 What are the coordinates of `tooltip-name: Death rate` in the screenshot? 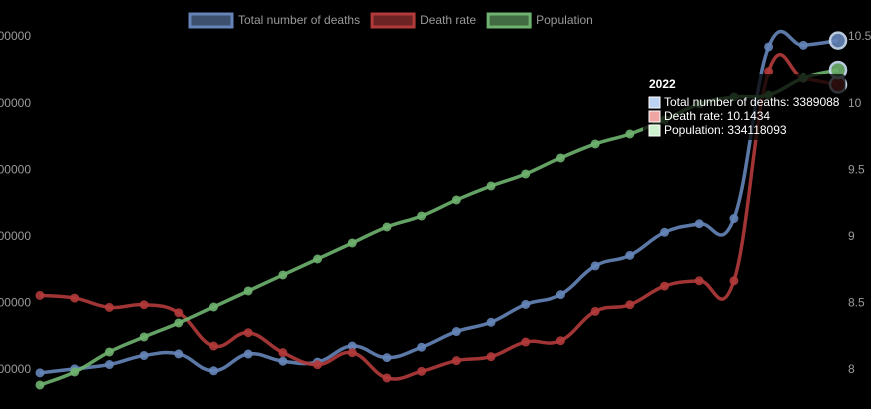 It's located at (692, 116).